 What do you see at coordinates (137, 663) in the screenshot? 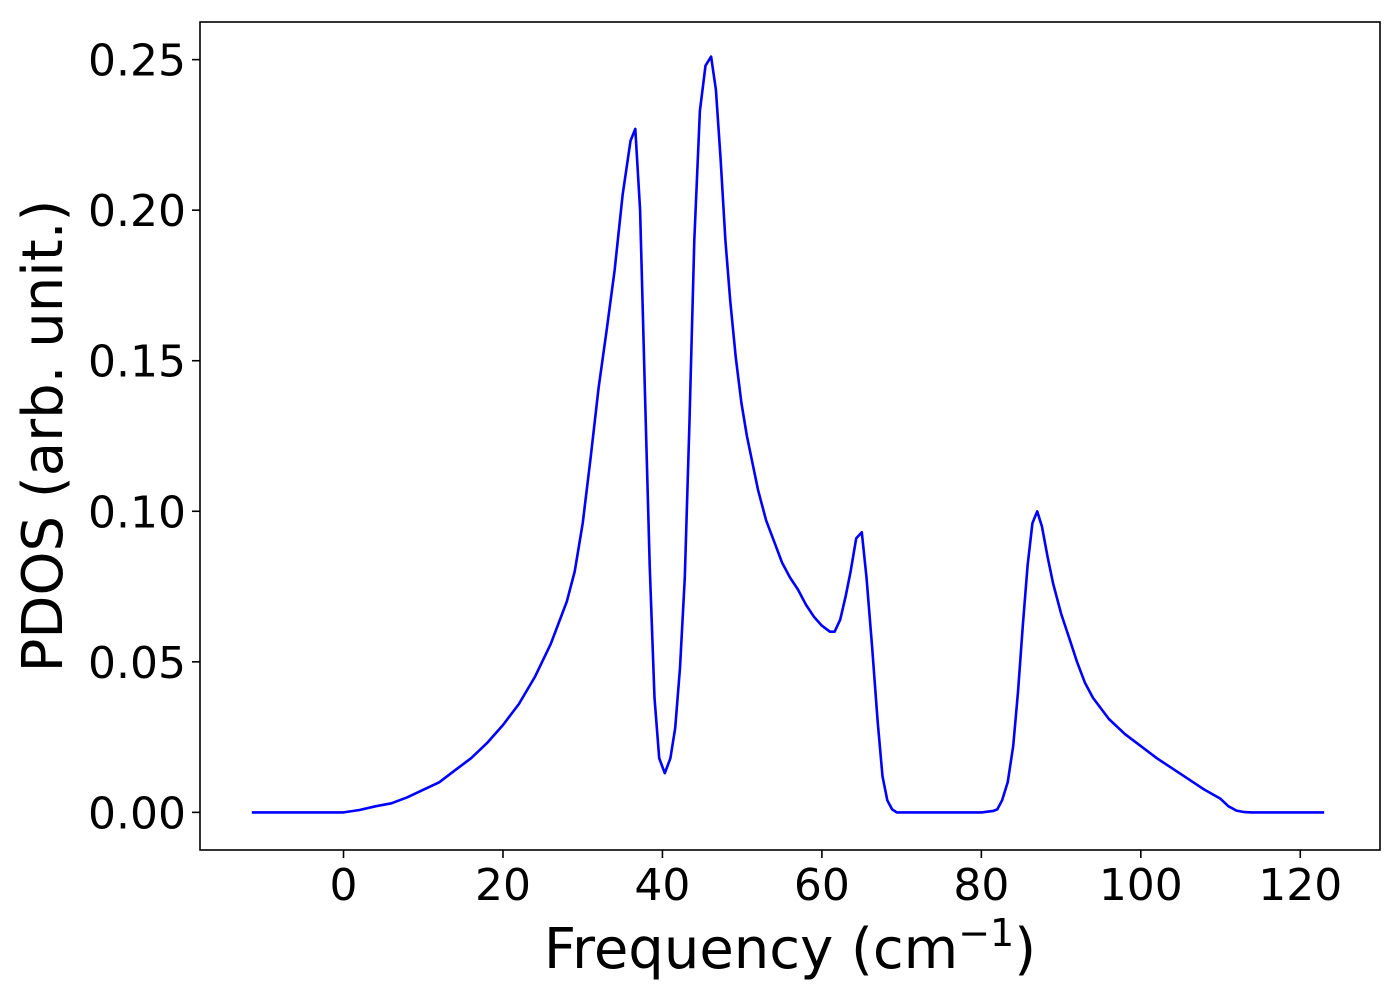
I see `y-tick-label: 0.05` at bounding box center [137, 663].